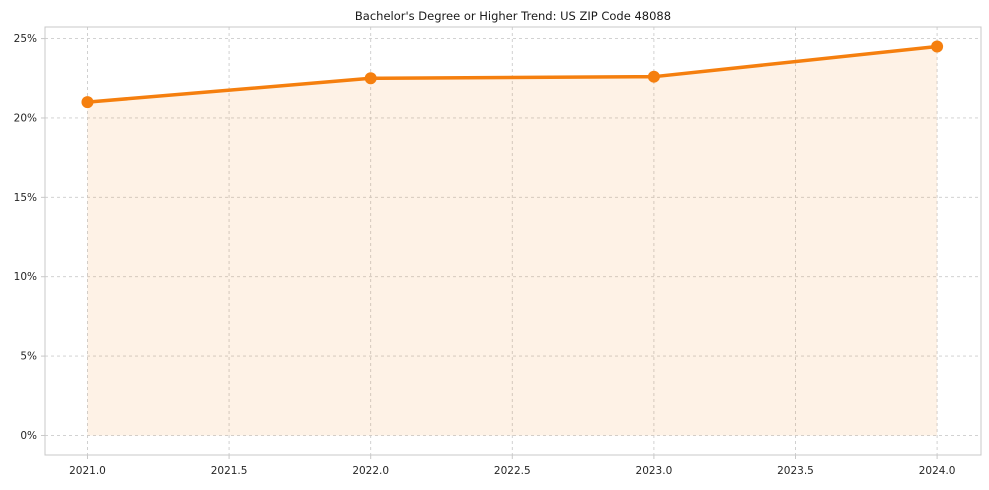 This screenshot has height=490, width=989. What do you see at coordinates (25, 39) in the screenshot?
I see `y-tick-label: 25%` at bounding box center [25, 39].